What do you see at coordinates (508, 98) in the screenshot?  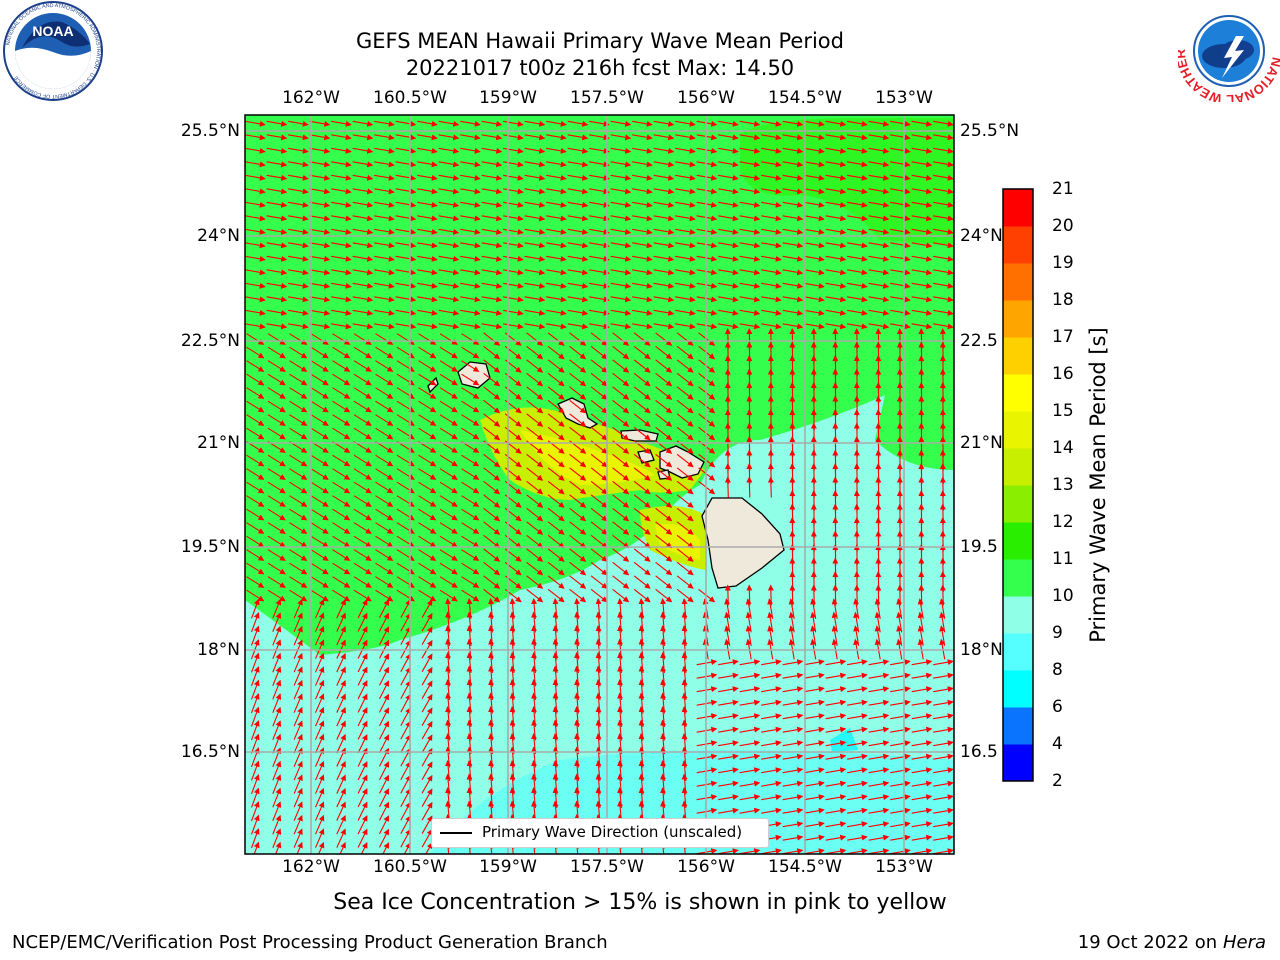 I see `lon-tick-label: 159°W` at bounding box center [508, 98].